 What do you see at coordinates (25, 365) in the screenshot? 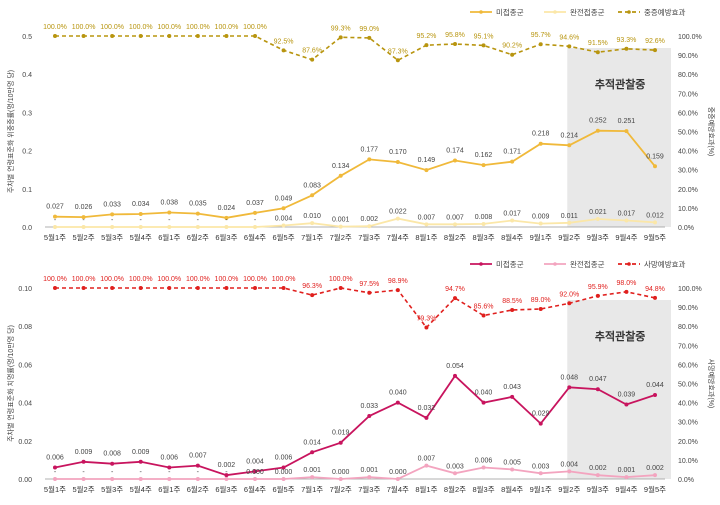
I see `y-tick-label: 0.06` at bounding box center [25, 365].